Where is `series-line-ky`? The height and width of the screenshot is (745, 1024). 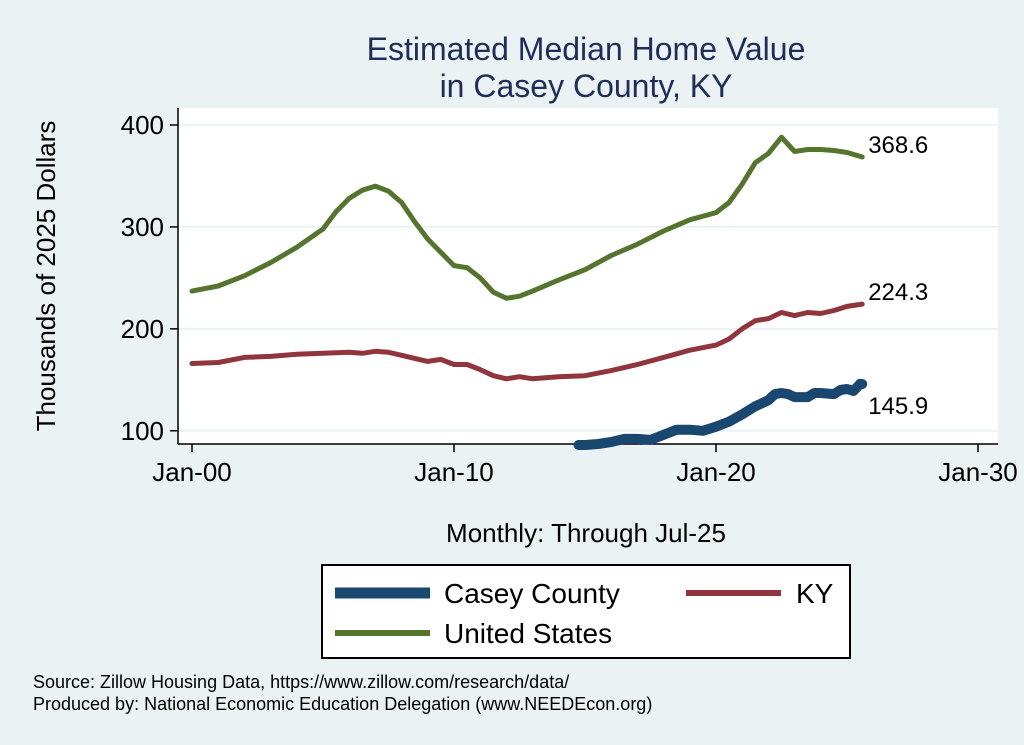 series-line-ky is located at coordinates (527, 341).